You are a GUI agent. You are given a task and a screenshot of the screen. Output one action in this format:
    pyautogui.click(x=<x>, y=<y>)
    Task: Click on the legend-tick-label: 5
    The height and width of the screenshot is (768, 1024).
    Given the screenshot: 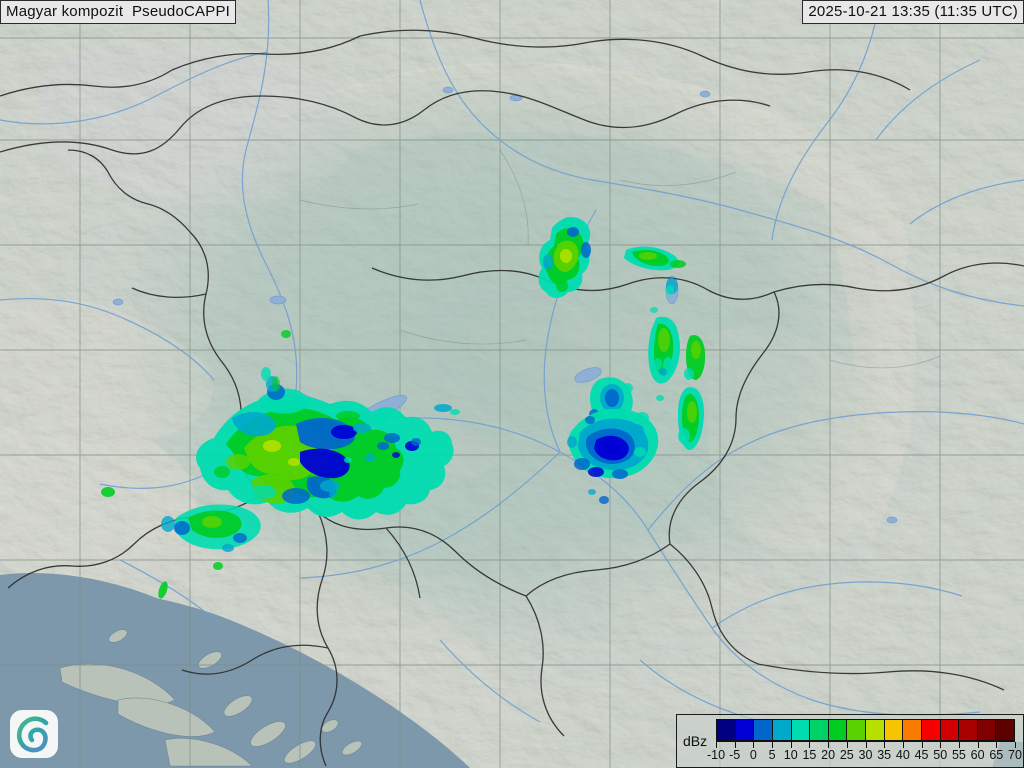 What is the action you would take?
    pyautogui.click(x=772, y=755)
    